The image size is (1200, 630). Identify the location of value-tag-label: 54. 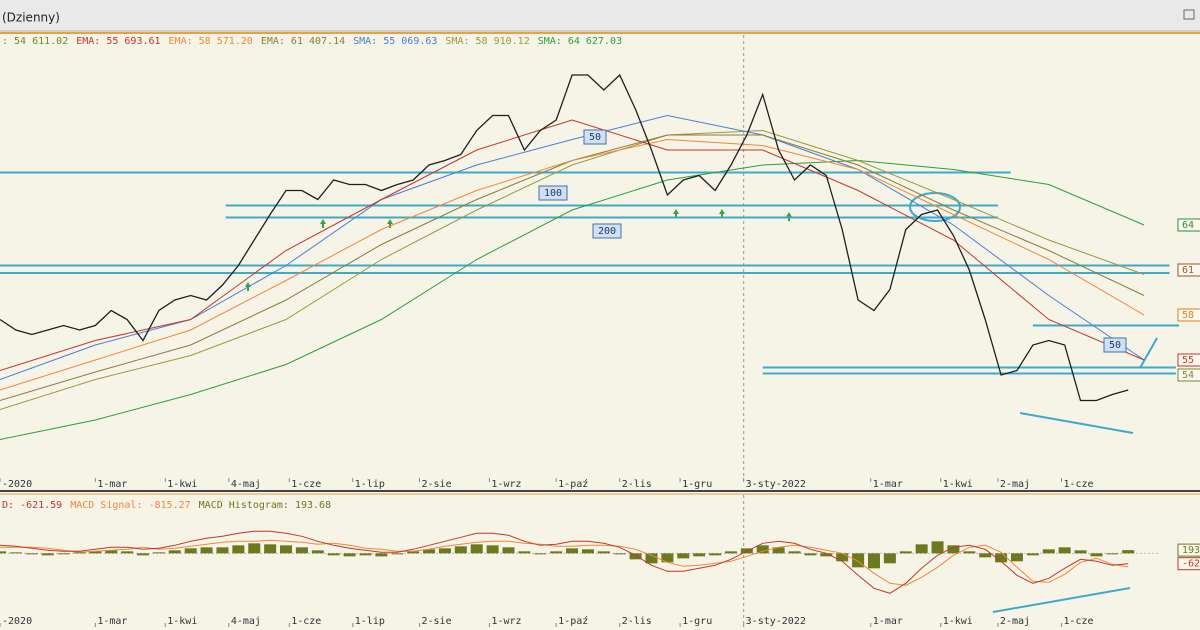
(1188, 375).